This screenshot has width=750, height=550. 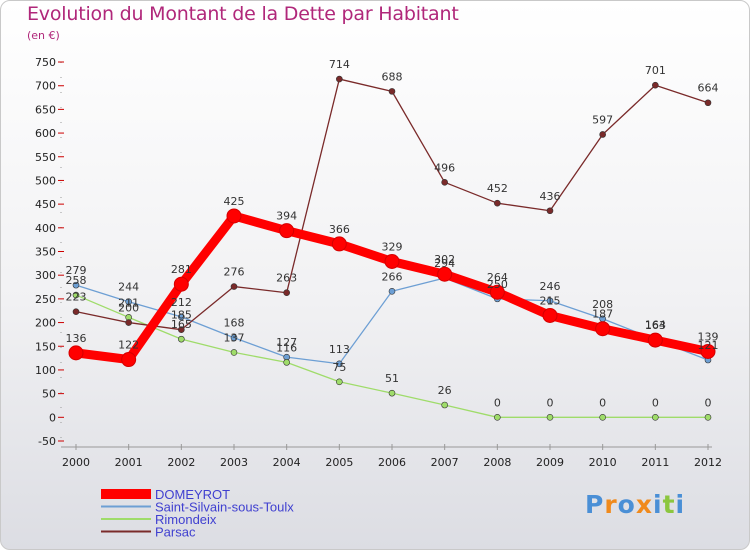 I want to click on data-label: 281, so click(x=181, y=269).